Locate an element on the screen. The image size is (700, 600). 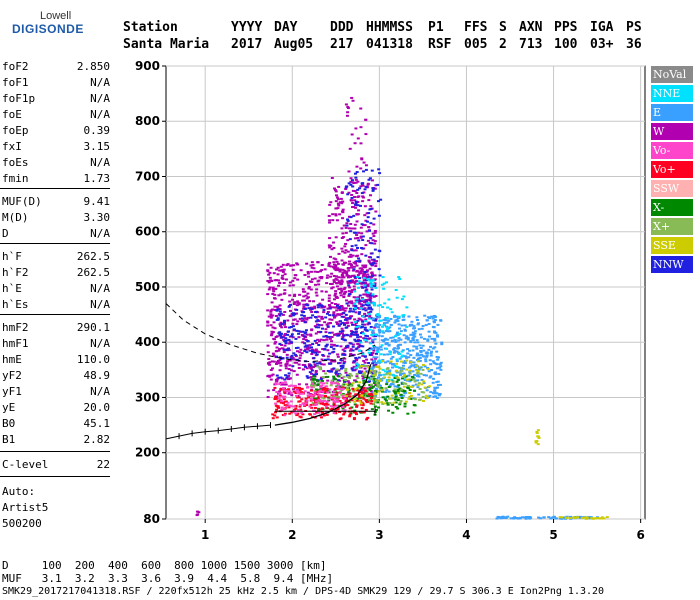
param-value: 0.39 is located at coordinates (97, 130).